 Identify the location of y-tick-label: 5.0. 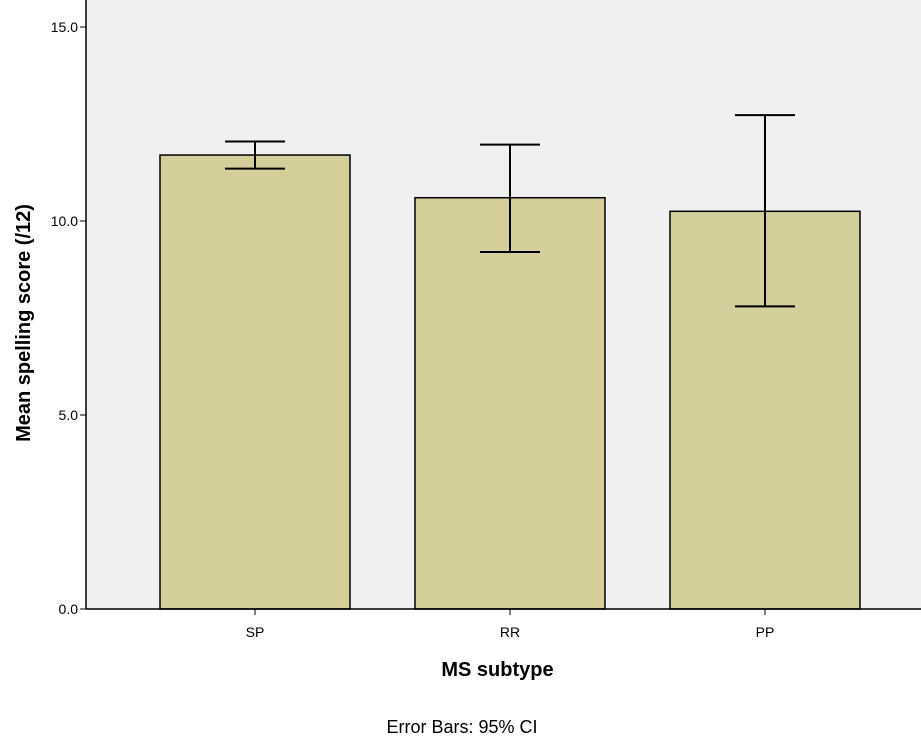
(69, 415).